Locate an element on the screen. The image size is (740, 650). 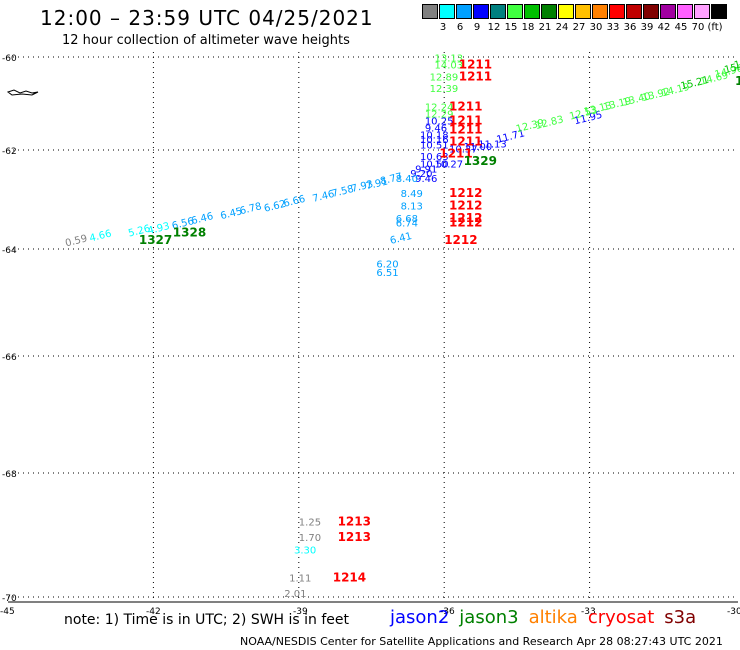
wave-height-value: 8.40 is located at coordinates (407, 179).